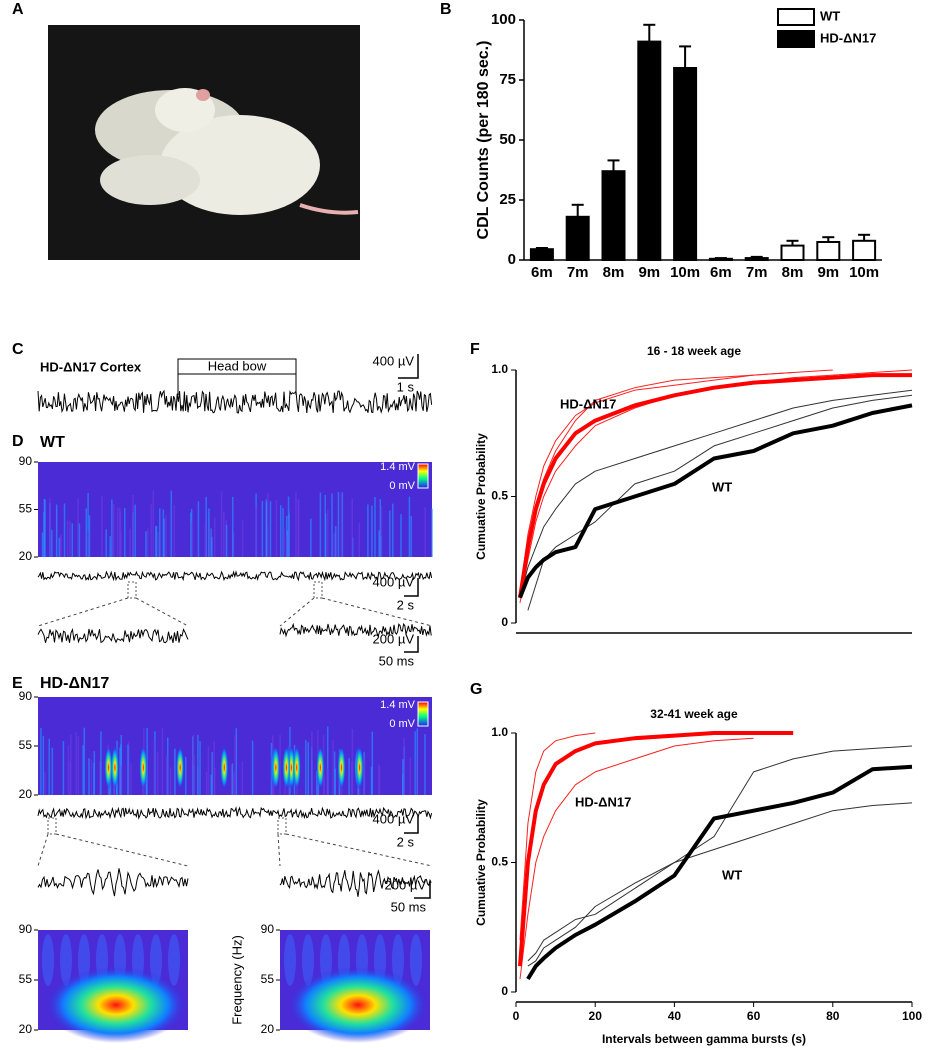  Describe the element at coordinates (318, 590) in the screenshot. I see `zoom-box` at that location.